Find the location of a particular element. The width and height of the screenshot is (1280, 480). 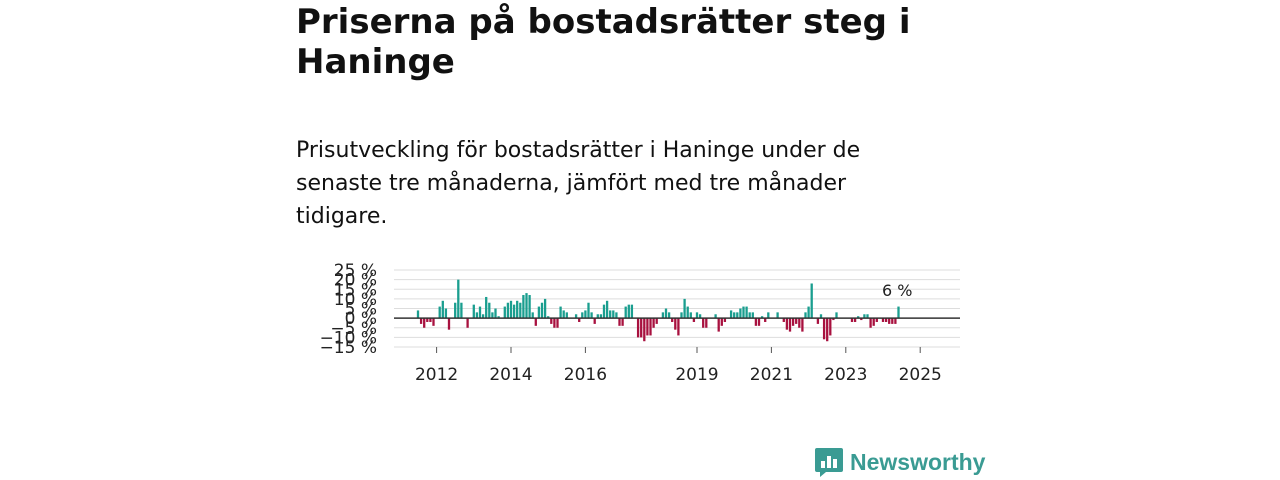

x-tick-label: 2025 is located at coordinates (920, 375).